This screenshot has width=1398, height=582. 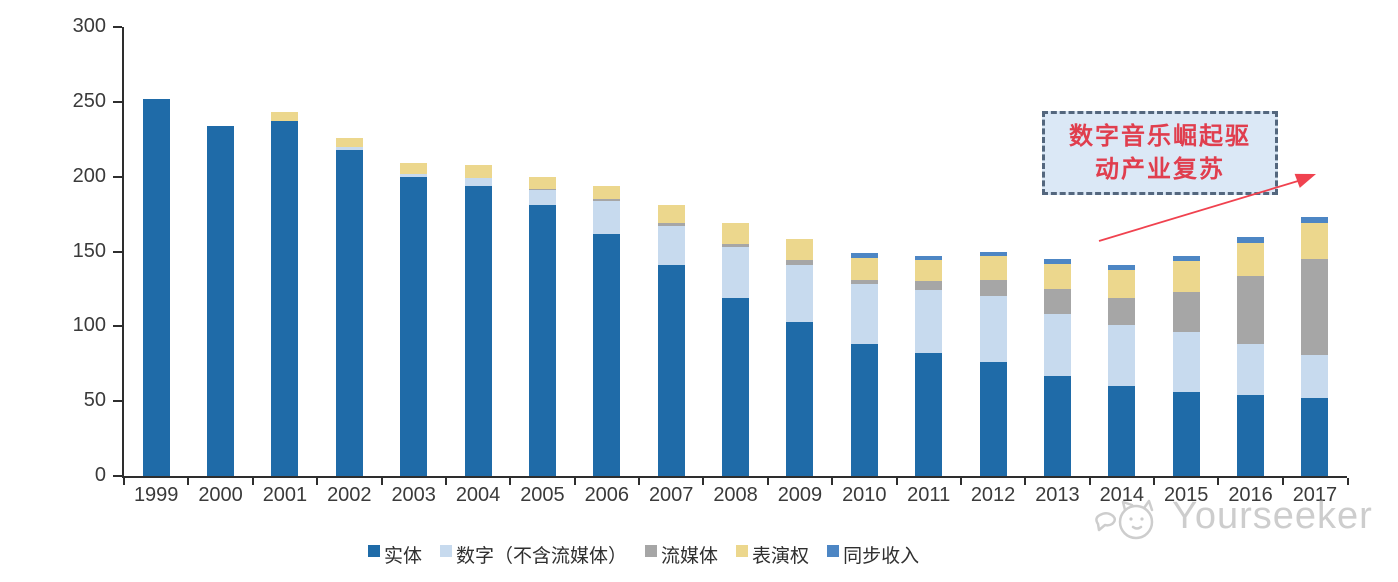 I want to click on bar-column: 2008, so click(x=734, y=266).